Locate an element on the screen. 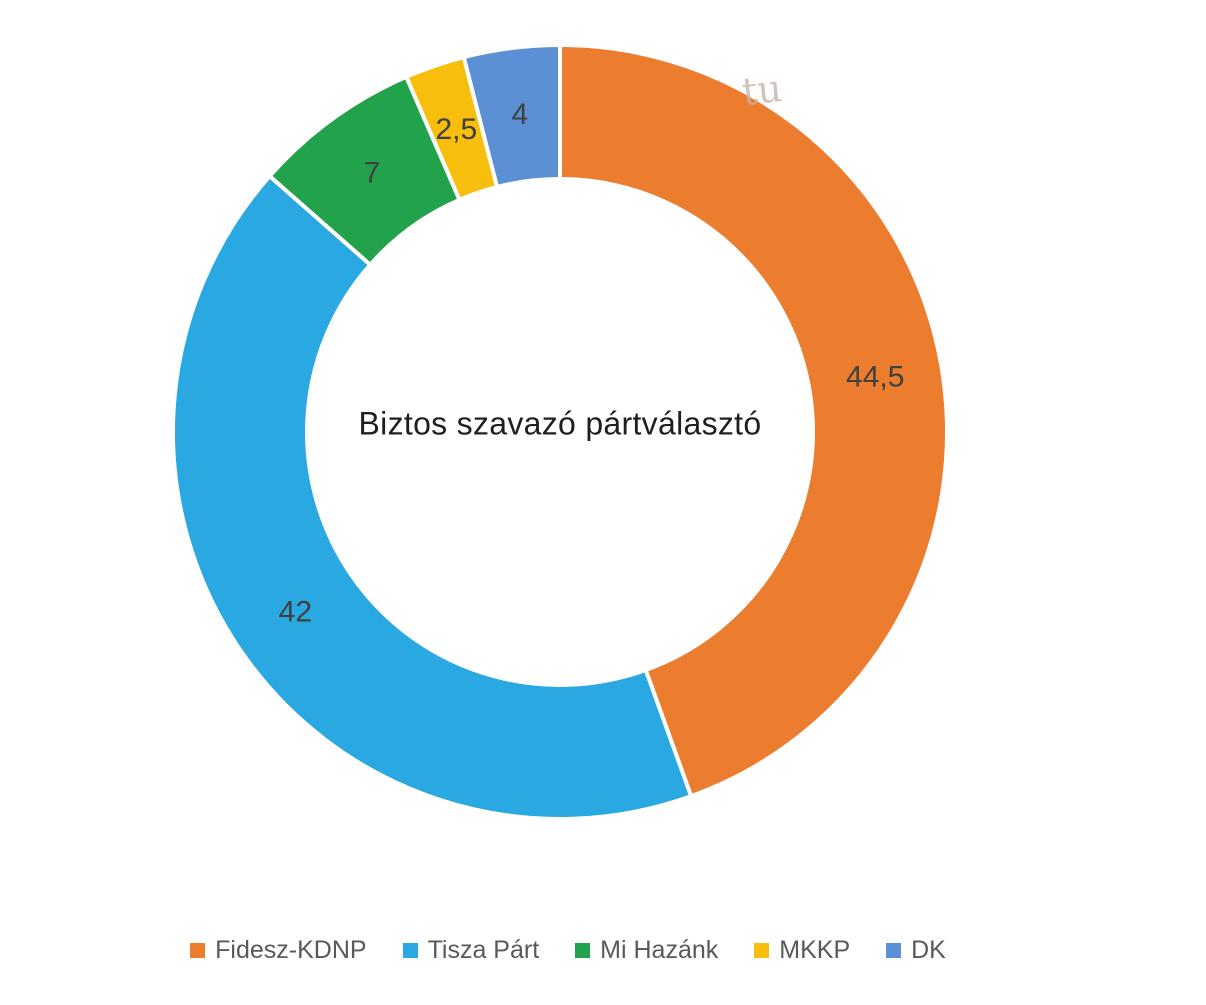 This screenshot has width=1206, height=1005. legend-item-dk: DK is located at coordinates (916, 950).